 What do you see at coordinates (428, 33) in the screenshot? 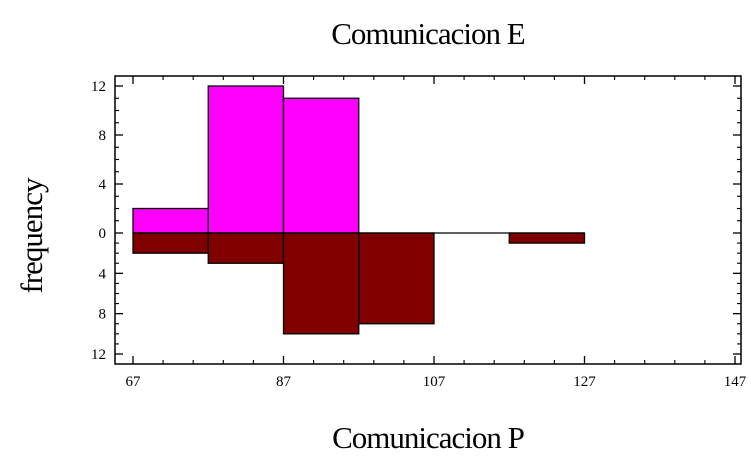
I see `chart-title: Comunicacion E` at bounding box center [428, 33].